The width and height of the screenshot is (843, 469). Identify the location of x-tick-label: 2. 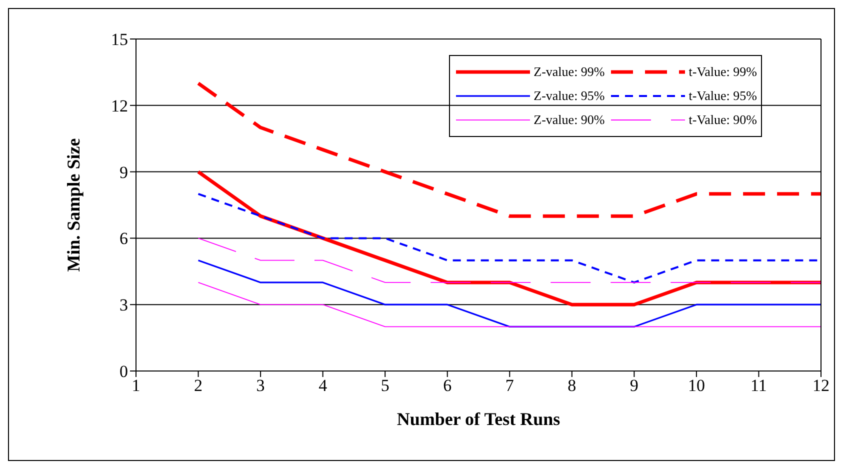
(198, 386).